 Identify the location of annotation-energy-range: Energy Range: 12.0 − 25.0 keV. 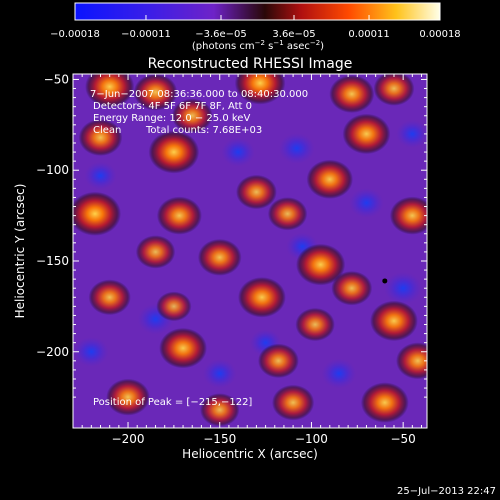
(171, 118).